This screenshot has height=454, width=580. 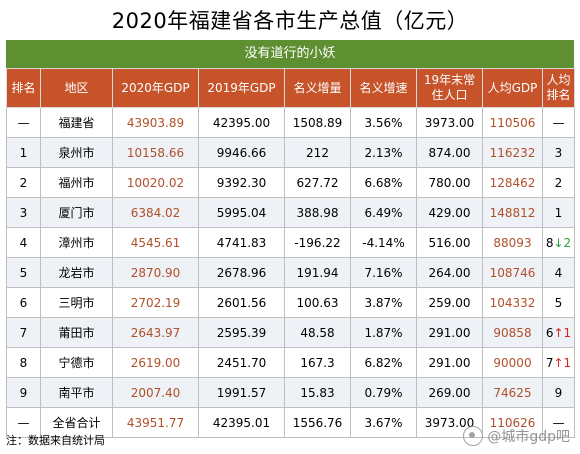 What do you see at coordinates (383, 88) in the screenshot?
I see `col-header-growth: 名义增速` at bounding box center [383, 88].